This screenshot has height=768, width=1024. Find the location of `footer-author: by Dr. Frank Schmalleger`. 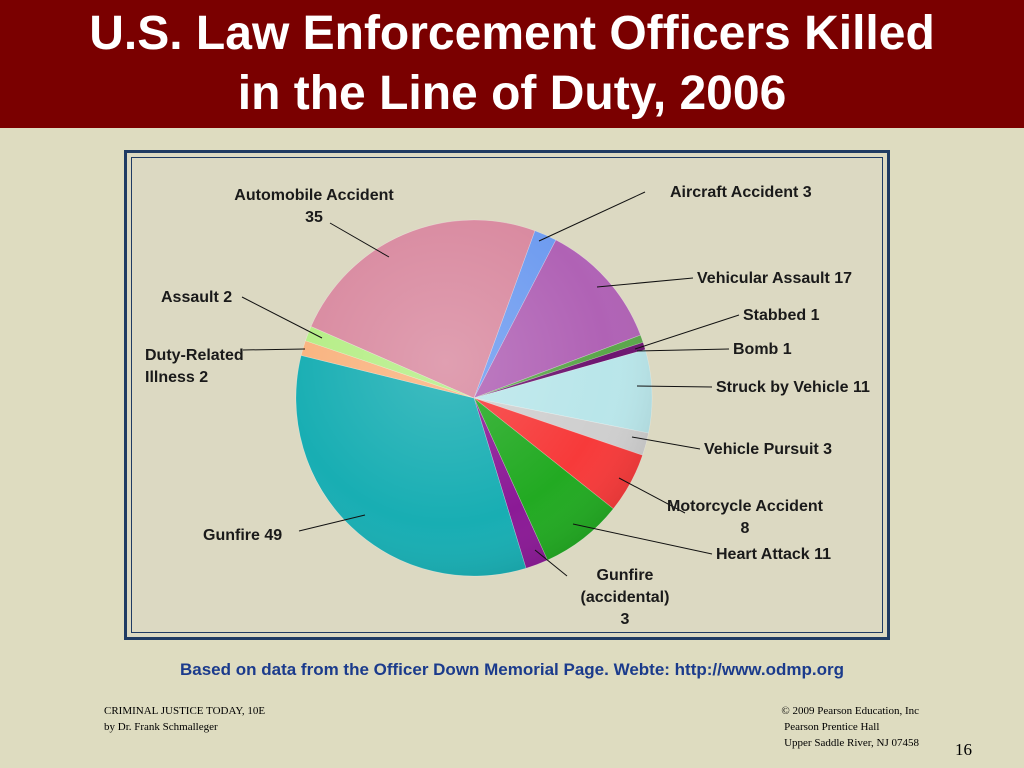

footer-author: by Dr. Frank Schmalleger is located at coordinates (161, 727).